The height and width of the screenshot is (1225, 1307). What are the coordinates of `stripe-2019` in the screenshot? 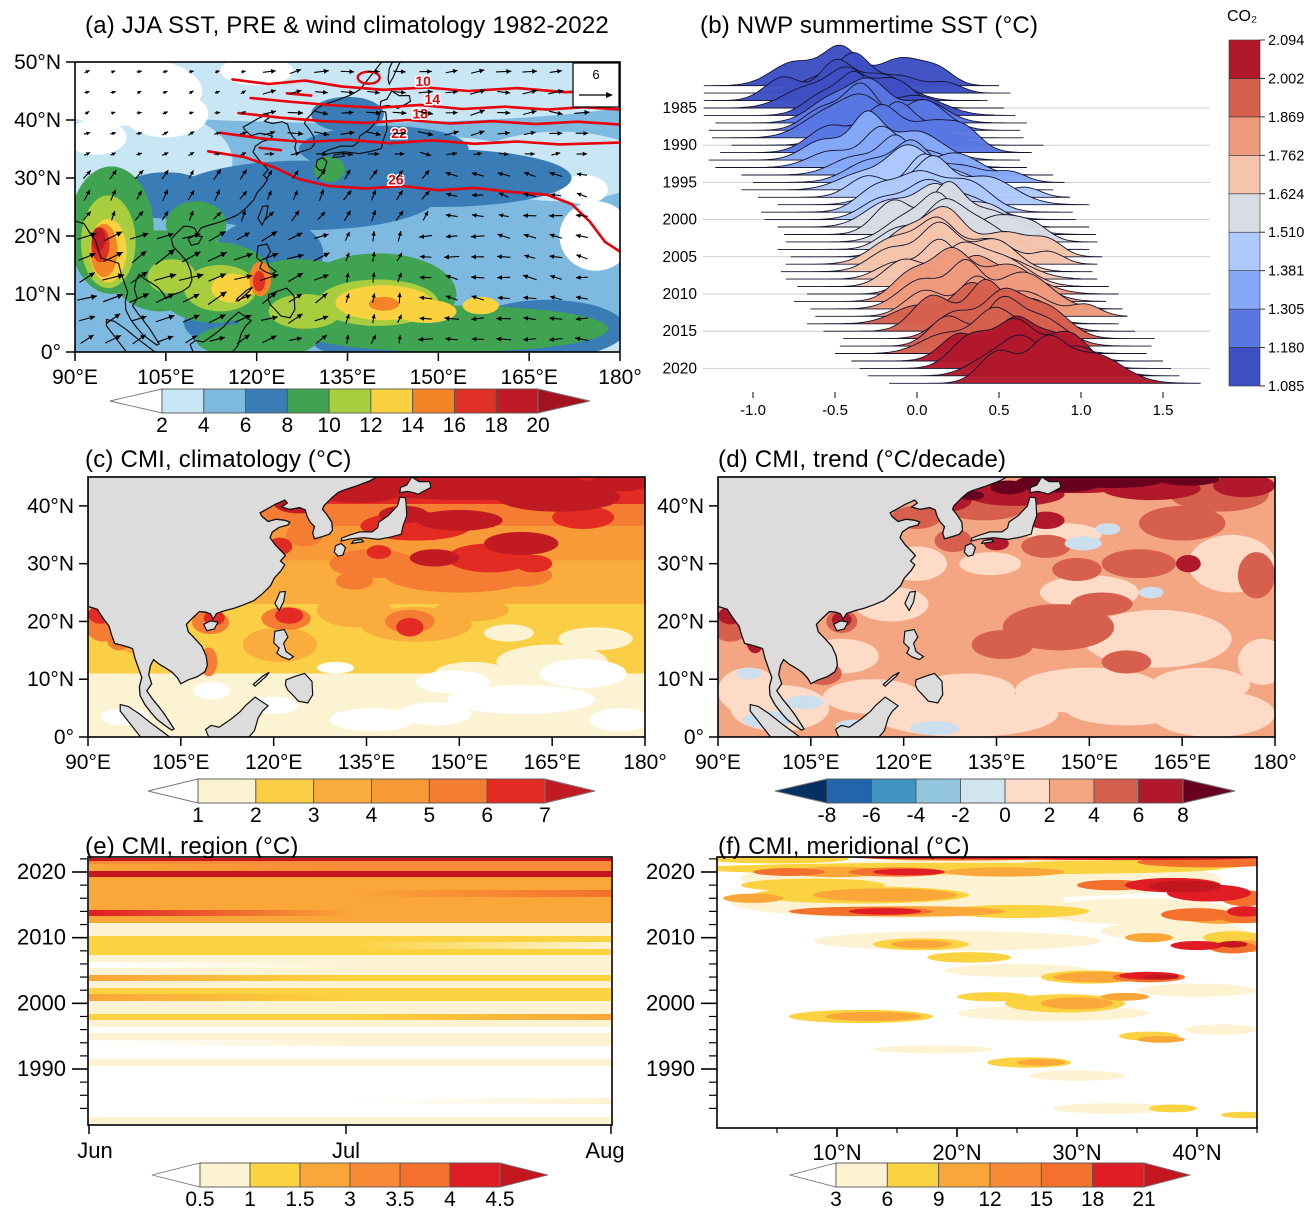 It's located at (350, 880).